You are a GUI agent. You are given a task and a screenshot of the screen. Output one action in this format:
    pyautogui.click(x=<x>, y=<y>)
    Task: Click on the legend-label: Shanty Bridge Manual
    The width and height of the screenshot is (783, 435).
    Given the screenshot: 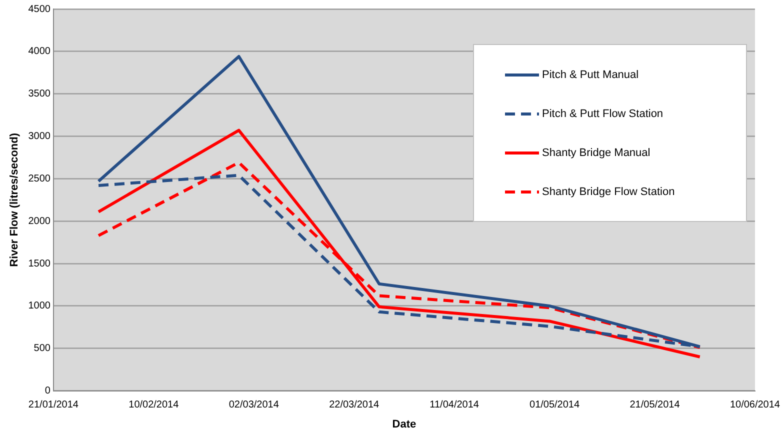 What is the action you would take?
    pyautogui.click(x=596, y=152)
    